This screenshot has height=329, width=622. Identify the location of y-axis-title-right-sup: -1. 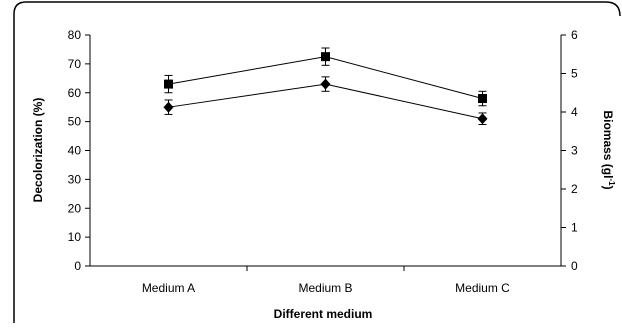
(611, 182).